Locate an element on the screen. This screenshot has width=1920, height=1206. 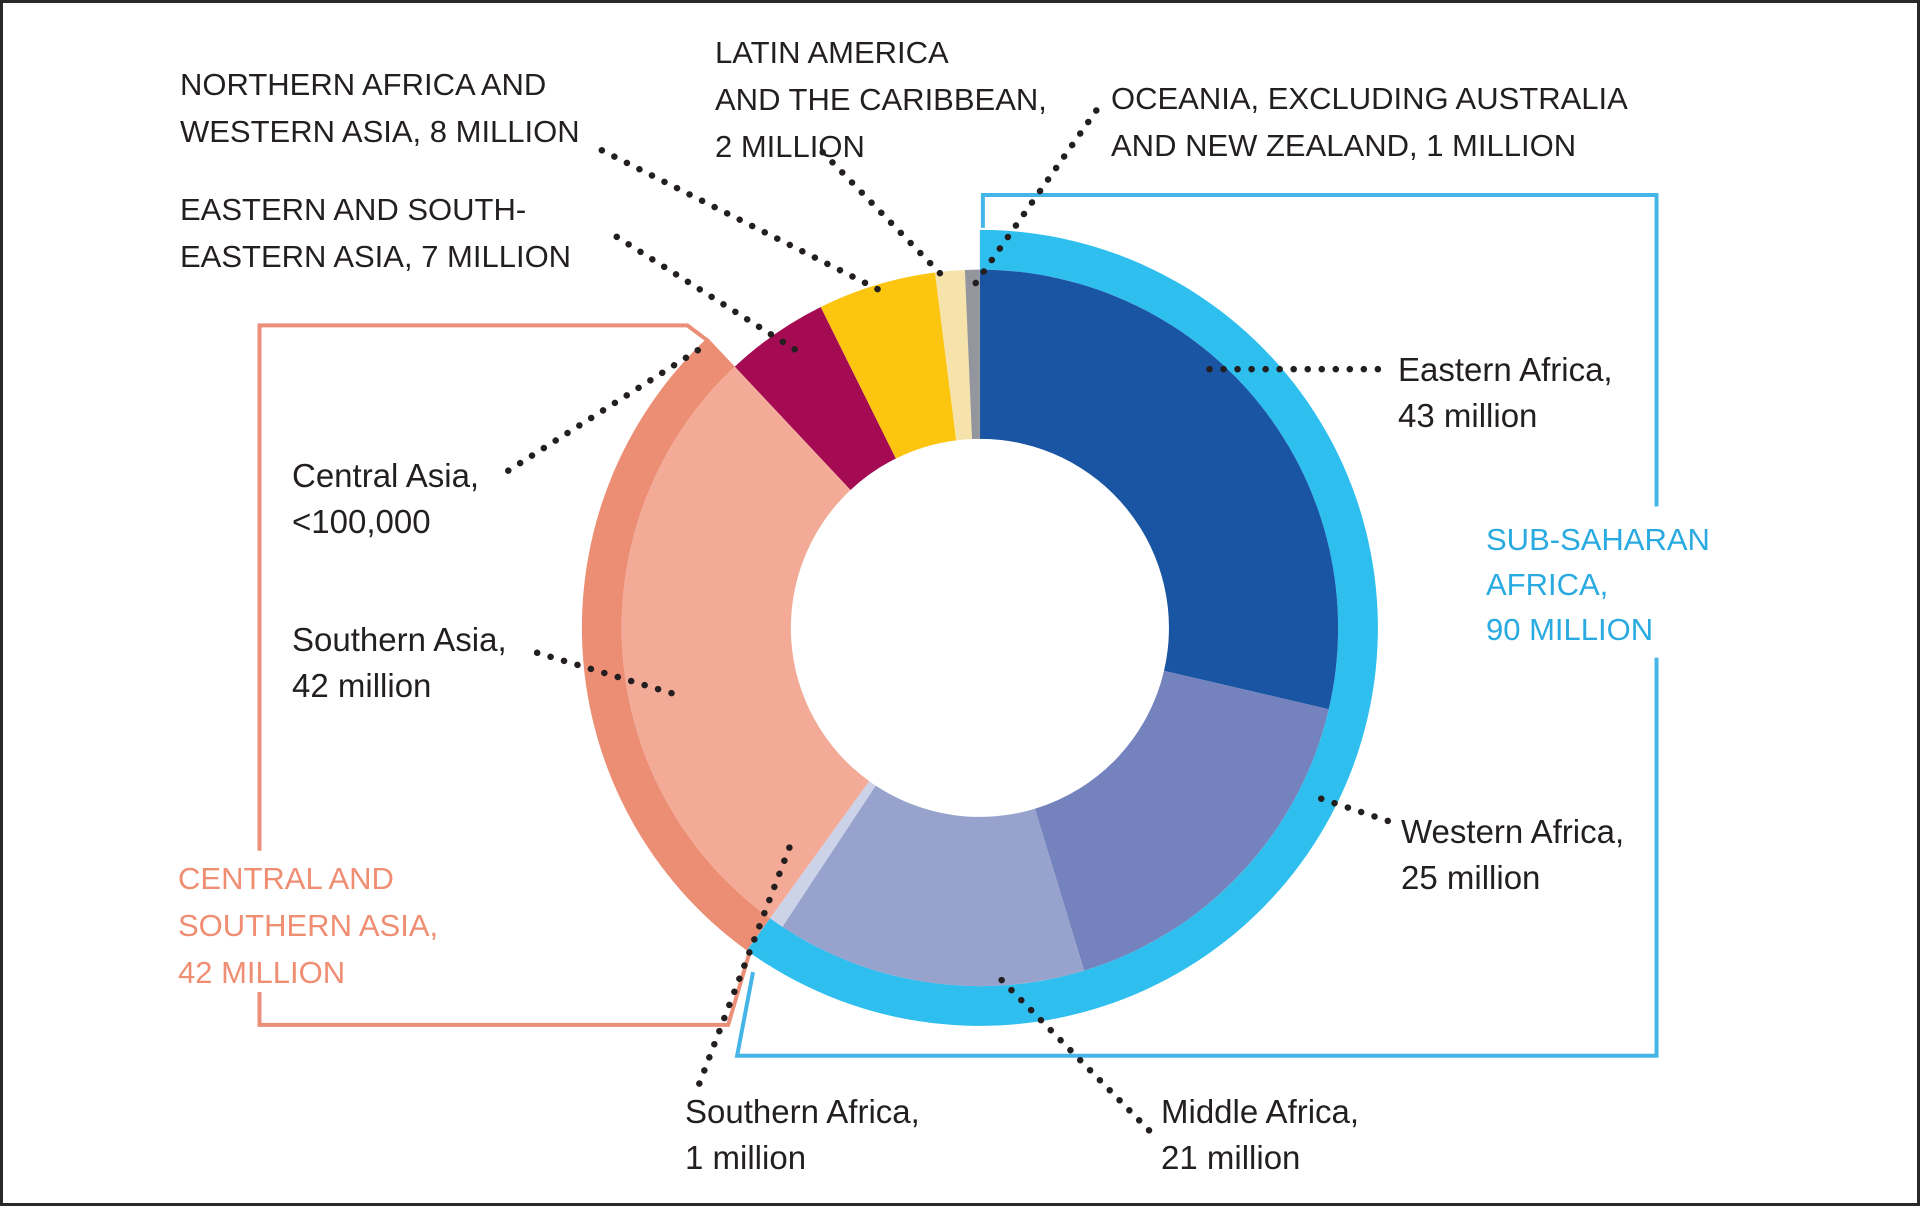
label-line: 21 million is located at coordinates (1231, 1157).